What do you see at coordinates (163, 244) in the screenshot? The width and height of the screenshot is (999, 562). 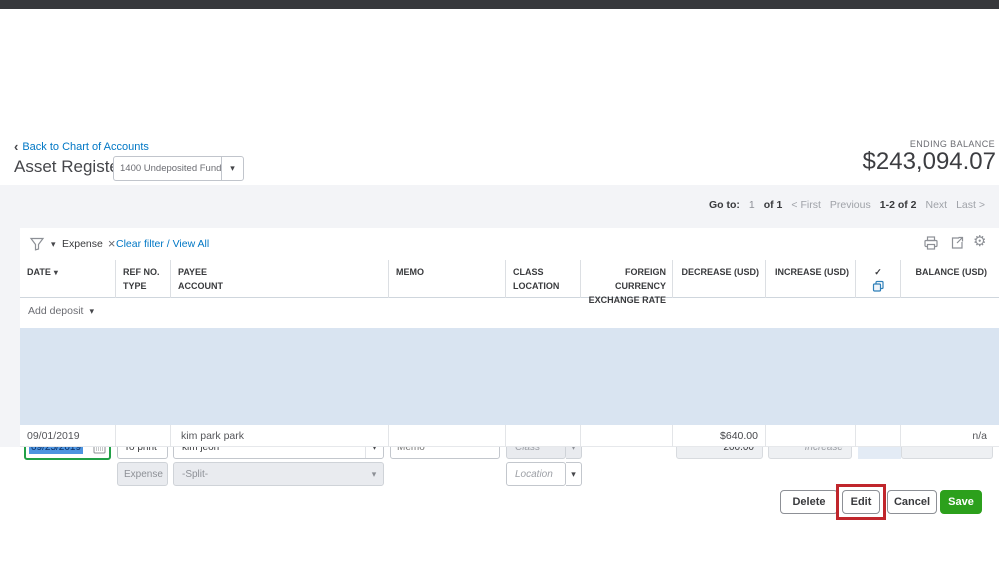 I see `clear-filter-link: Clear filter / View All` at bounding box center [163, 244].